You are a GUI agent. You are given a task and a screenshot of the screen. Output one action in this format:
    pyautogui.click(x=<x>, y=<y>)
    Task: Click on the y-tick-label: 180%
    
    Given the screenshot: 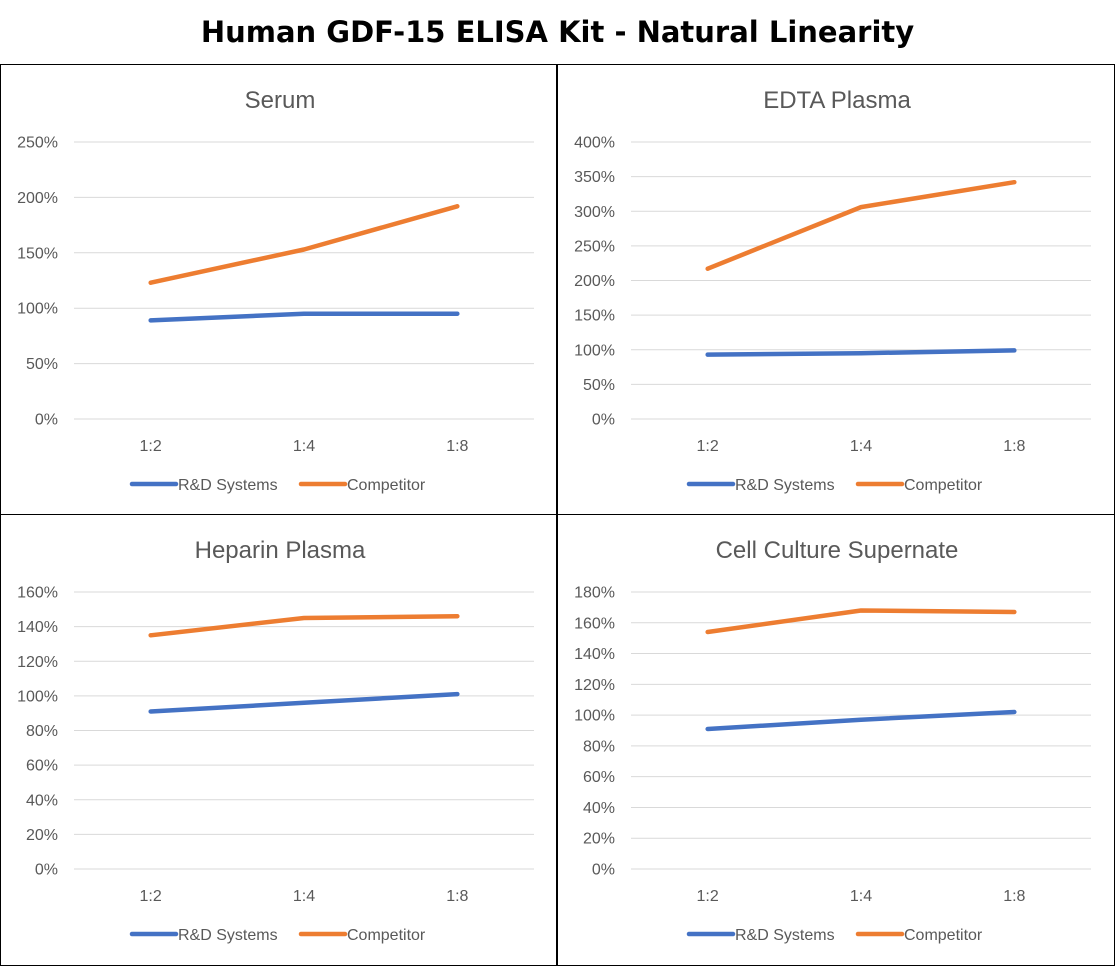 What is the action you would take?
    pyautogui.click(x=594, y=593)
    